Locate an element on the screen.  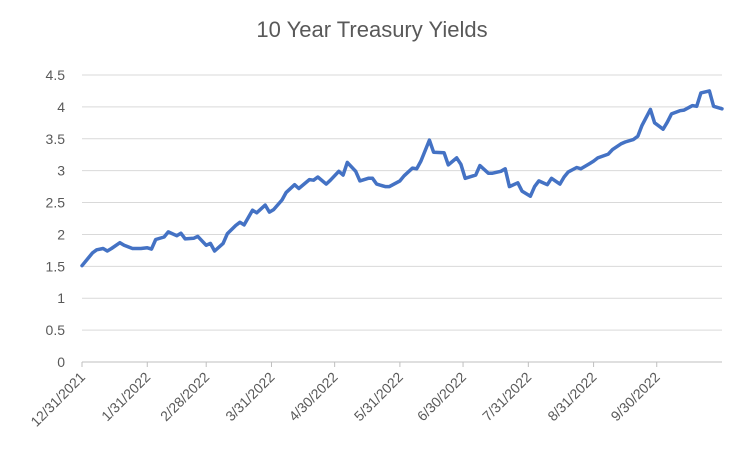
x-tick-label: 2/28/2022 is located at coordinates (185, 397).